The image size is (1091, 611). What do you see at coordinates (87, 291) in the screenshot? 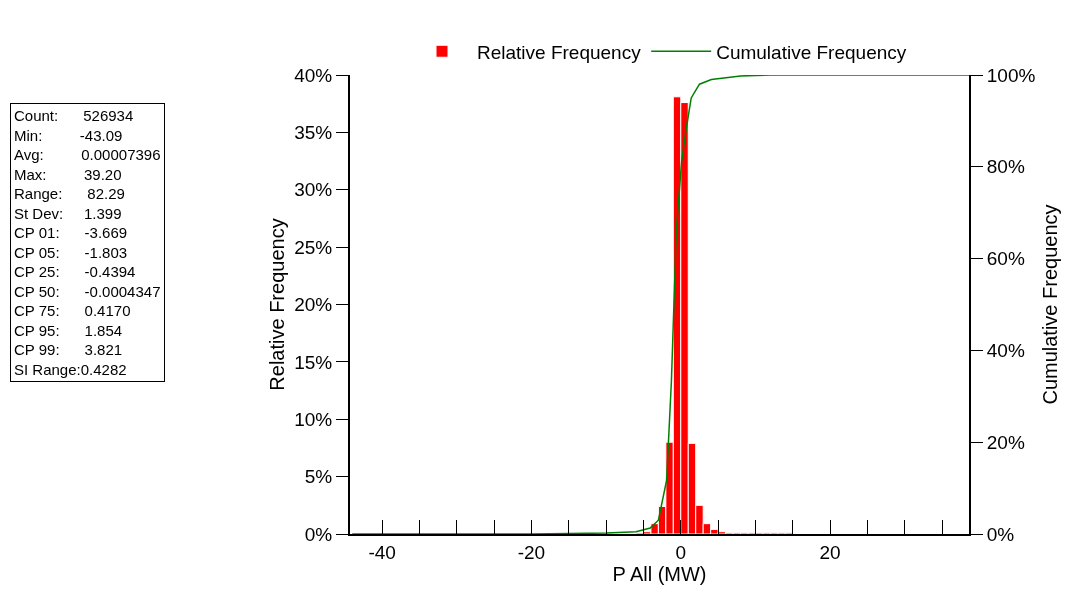
I see `text: CP 50: -0.0004347` at bounding box center [87, 291].